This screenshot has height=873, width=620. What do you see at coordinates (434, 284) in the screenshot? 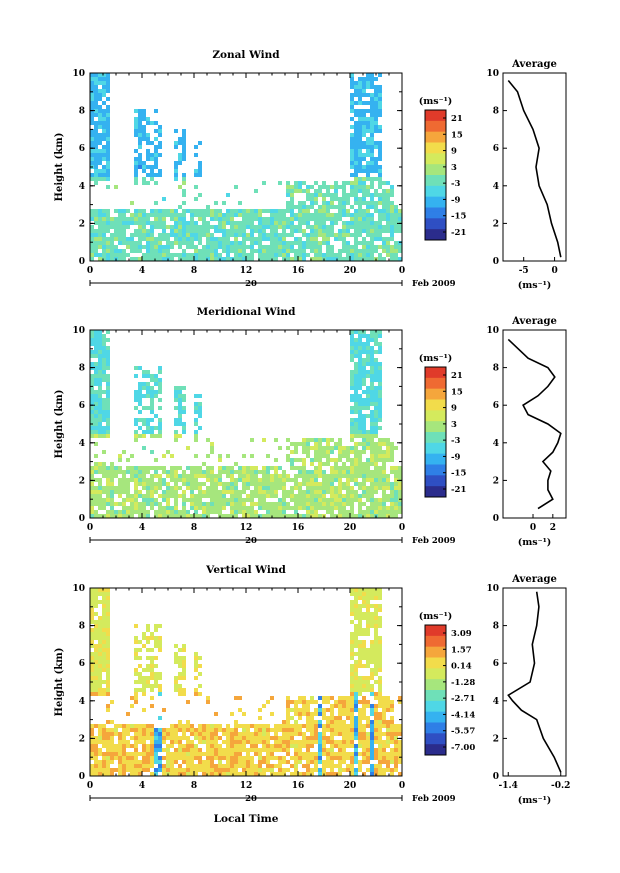
I see `date-label: Feb 2009` at bounding box center [434, 284].